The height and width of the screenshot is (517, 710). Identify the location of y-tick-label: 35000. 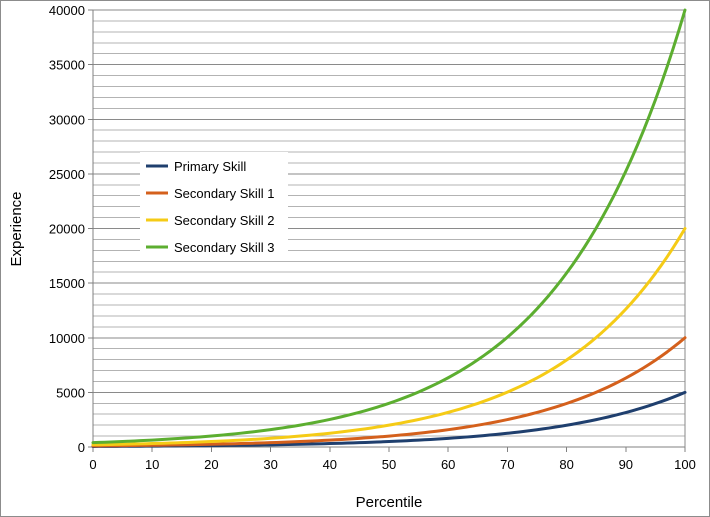
(67, 65).